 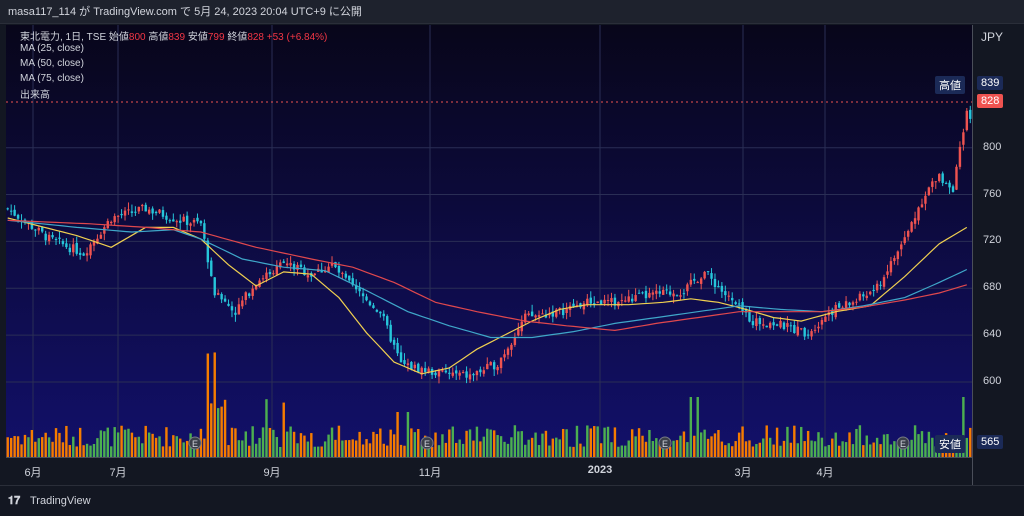 What do you see at coordinates (35, 95) in the screenshot?
I see `legend-volume: 出来高` at bounding box center [35, 95].